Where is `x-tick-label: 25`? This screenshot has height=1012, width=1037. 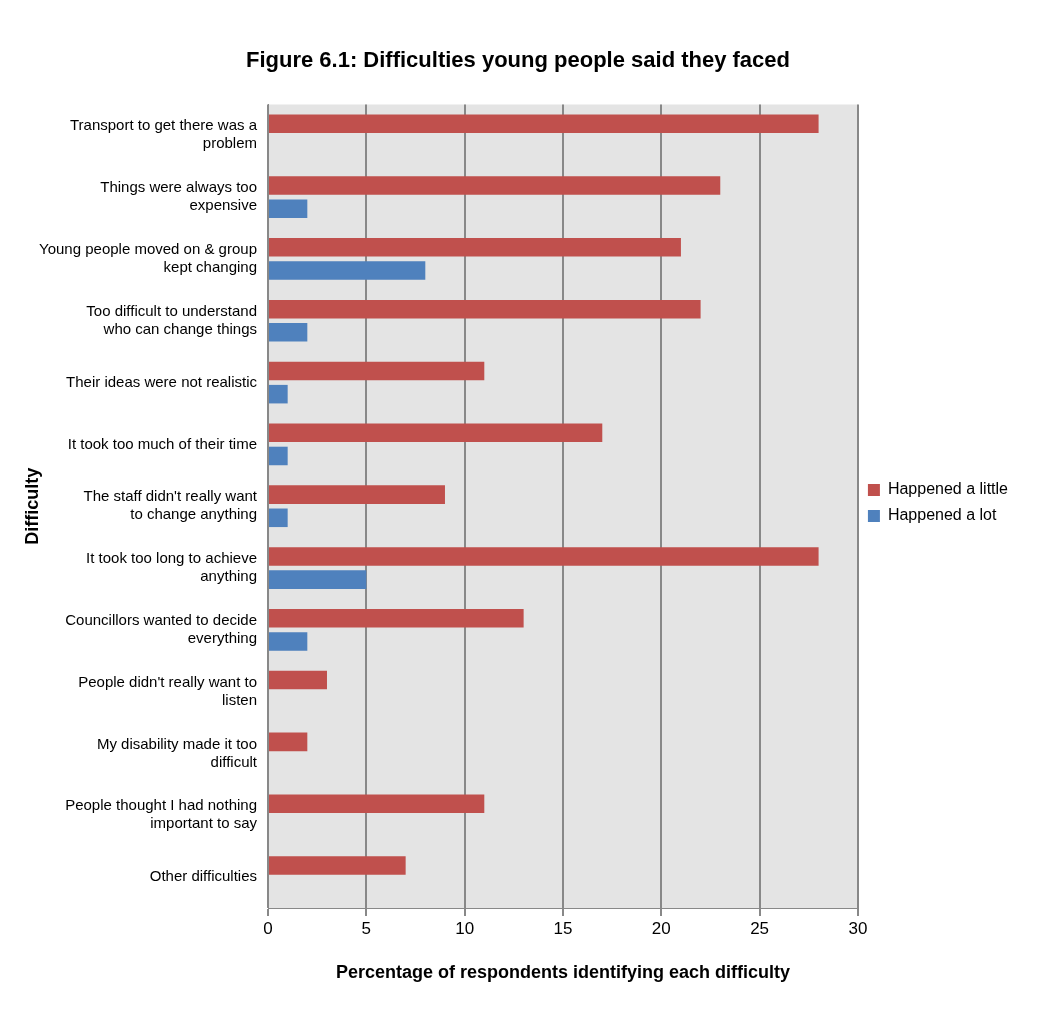 x-tick-label: 25 is located at coordinates (760, 928).